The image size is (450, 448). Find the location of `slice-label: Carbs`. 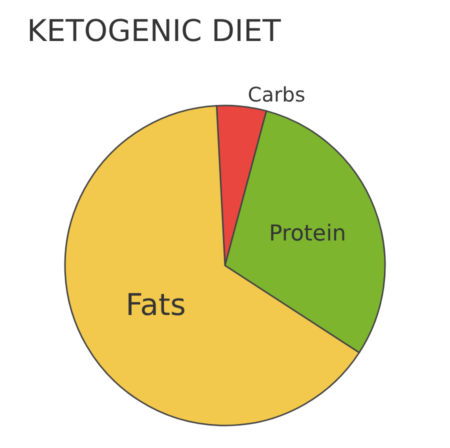

slice-label: Carbs is located at coordinates (277, 94).